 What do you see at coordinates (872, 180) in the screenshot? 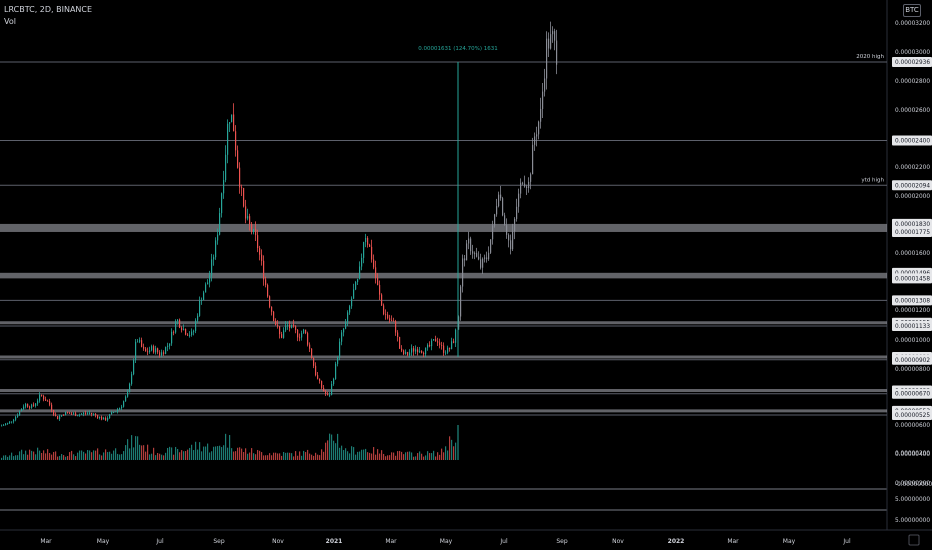
I see `level-note: ytd high` at bounding box center [872, 180].